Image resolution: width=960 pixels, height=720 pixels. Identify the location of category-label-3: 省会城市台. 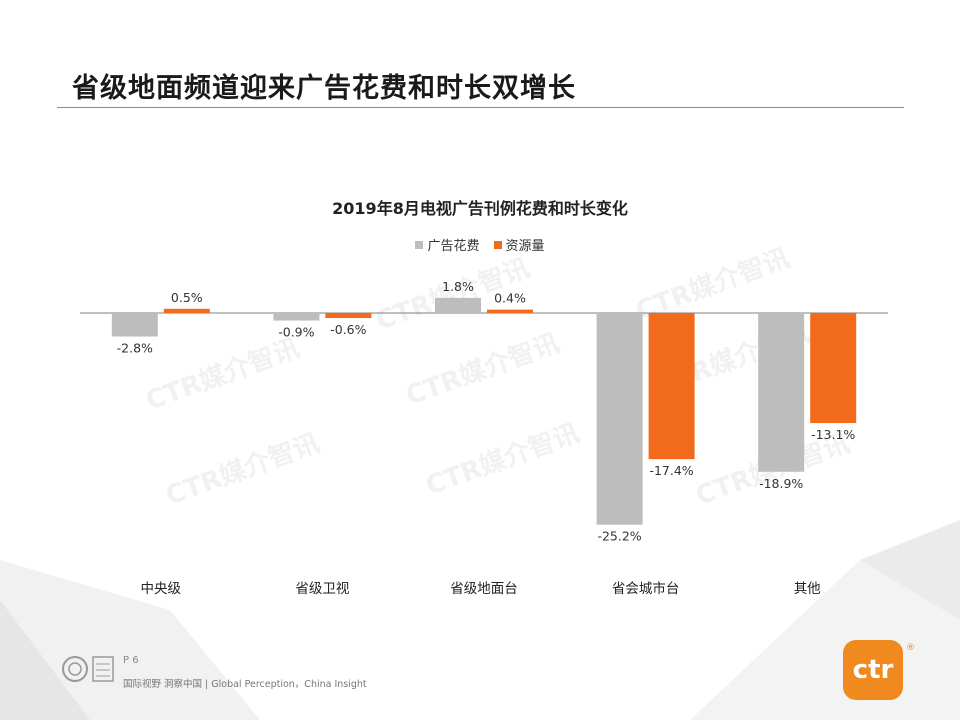
(646, 588).